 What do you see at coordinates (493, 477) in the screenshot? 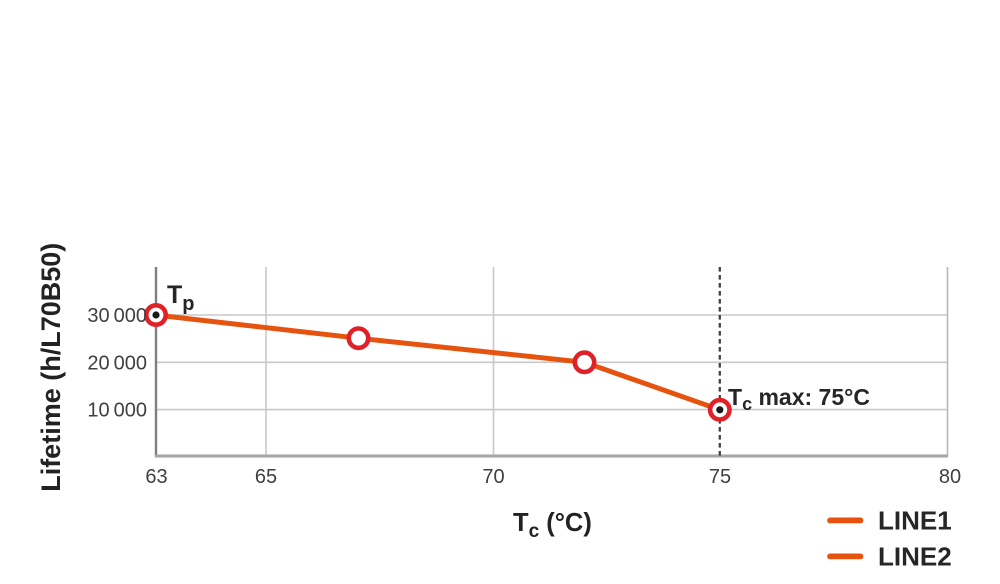
I see `svg-text: 70` at bounding box center [493, 477].